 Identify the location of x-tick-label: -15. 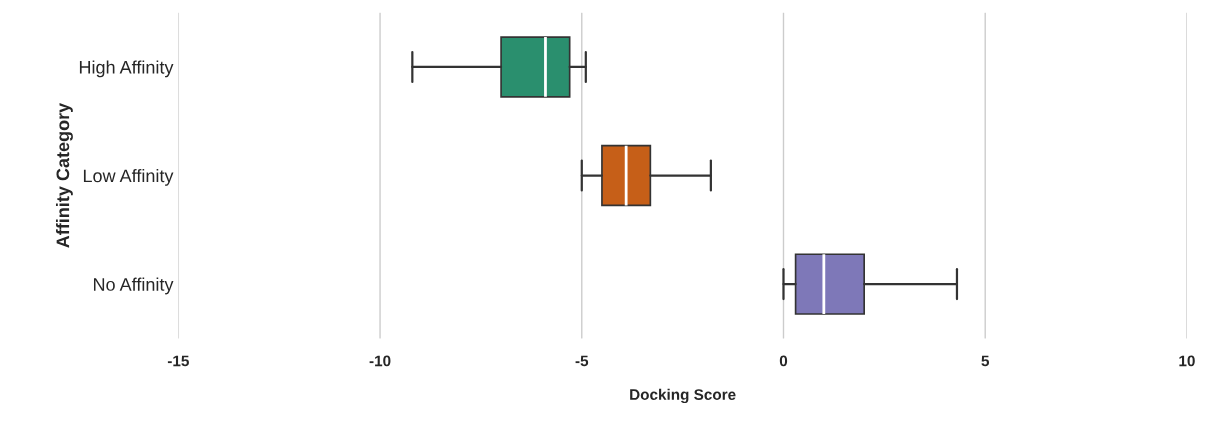
(178, 361).